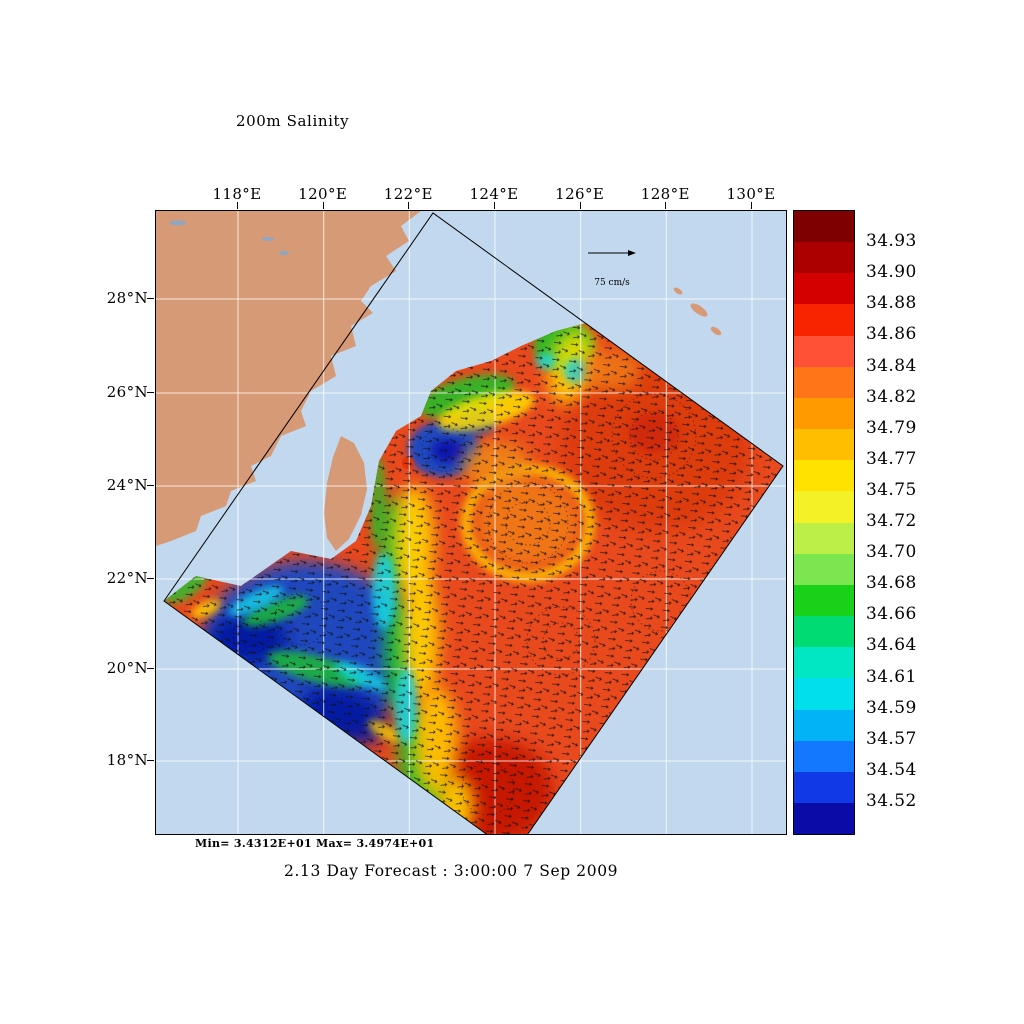  I want to click on colorbar-tick-label: 34.79, so click(891, 427).